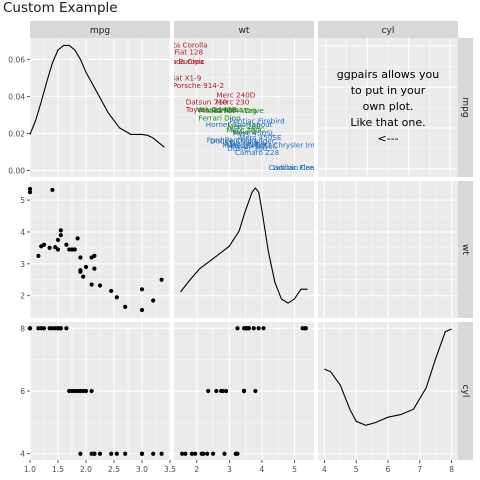  I want to click on car-label: Lincoln Continental, so click(307, 167).